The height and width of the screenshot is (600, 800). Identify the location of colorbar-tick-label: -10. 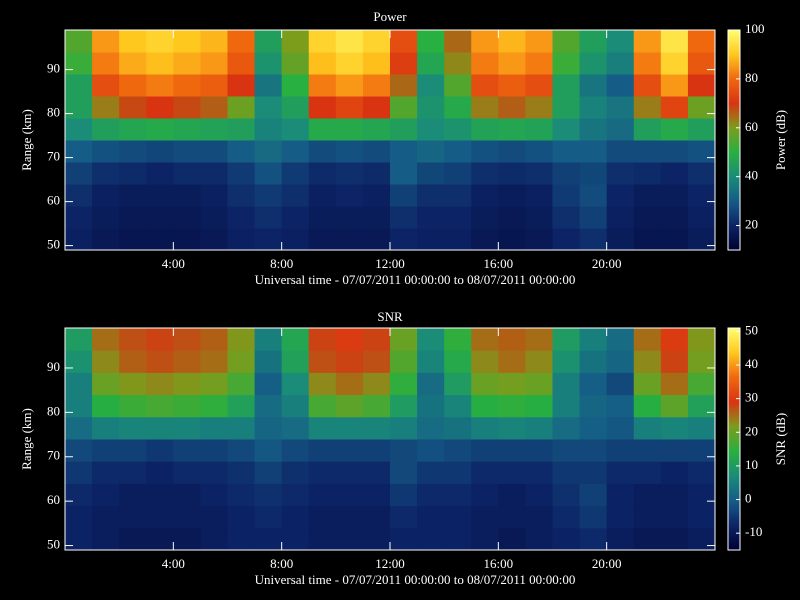
(753, 531).